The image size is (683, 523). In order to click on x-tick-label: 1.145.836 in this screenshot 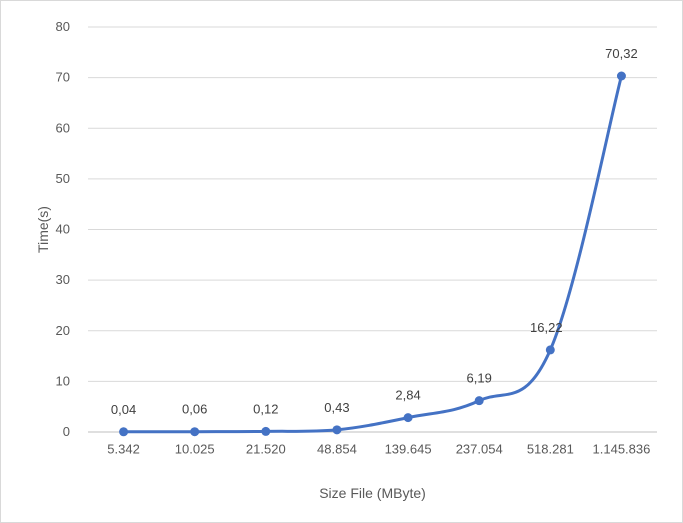, I will do `click(622, 449)`.